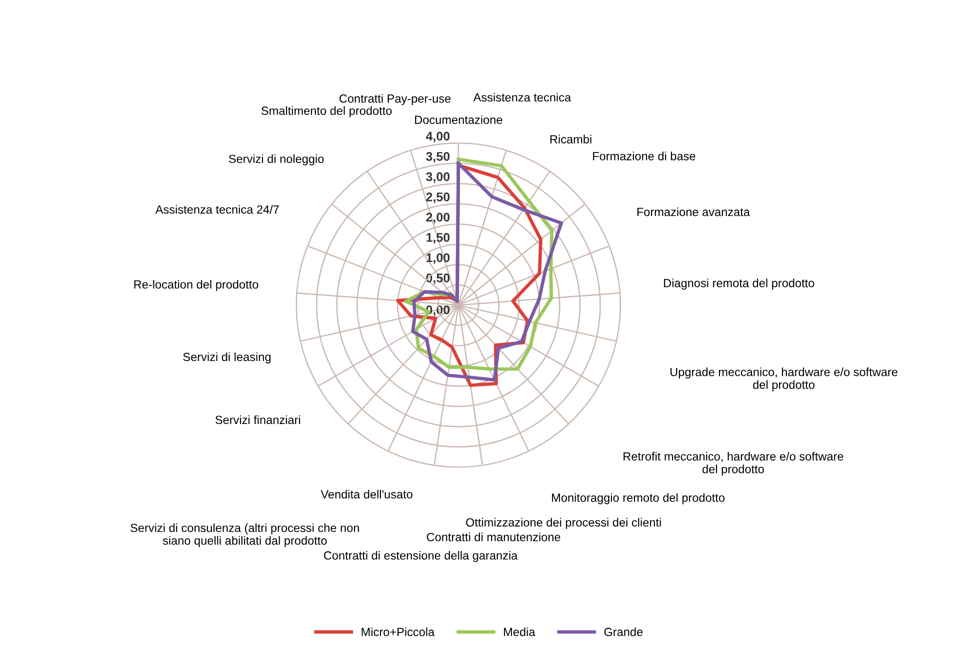 The image size is (959, 659). Describe the element at coordinates (257, 419) in the screenshot. I see `spoke-label: Servizi finanziari` at that location.